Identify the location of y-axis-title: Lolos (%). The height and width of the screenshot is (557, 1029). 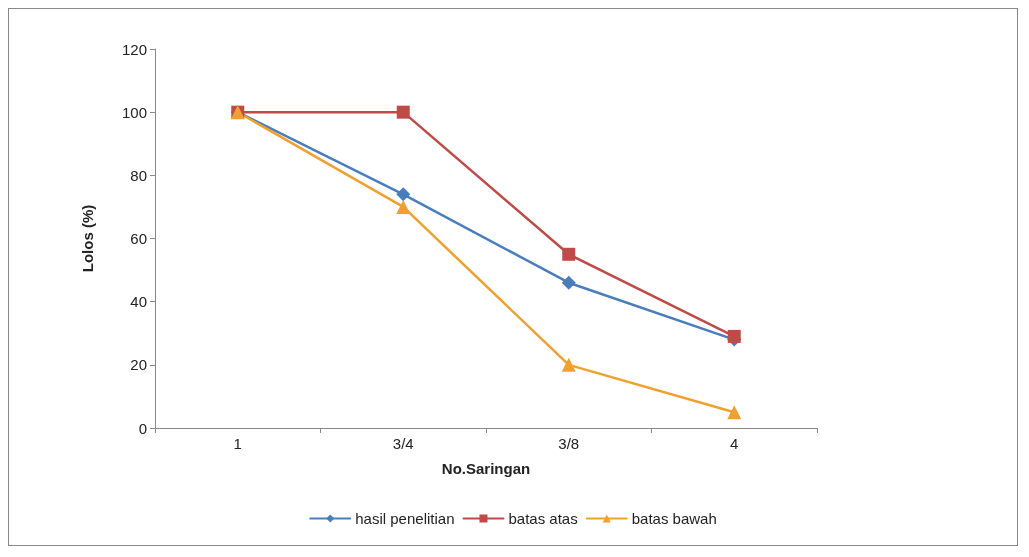
(87, 238).